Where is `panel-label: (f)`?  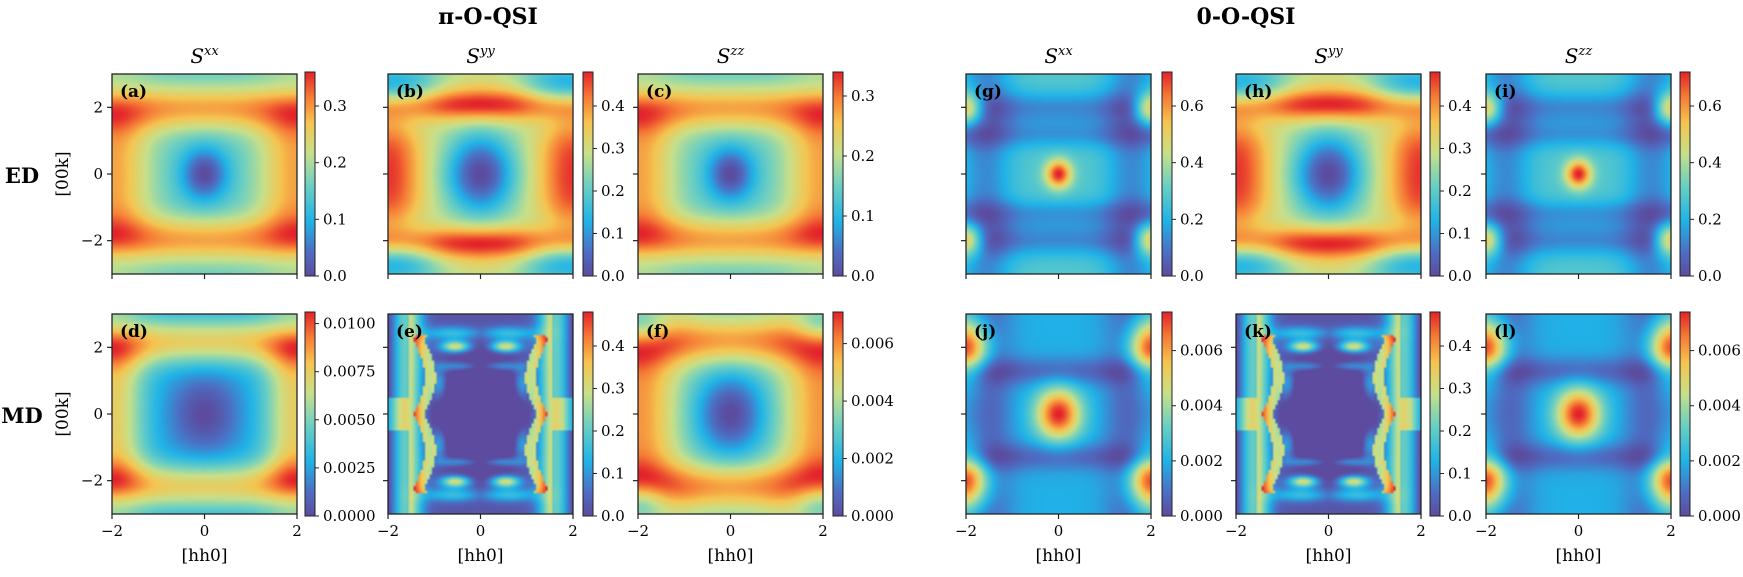 panel-label: (f) is located at coordinates (657, 332).